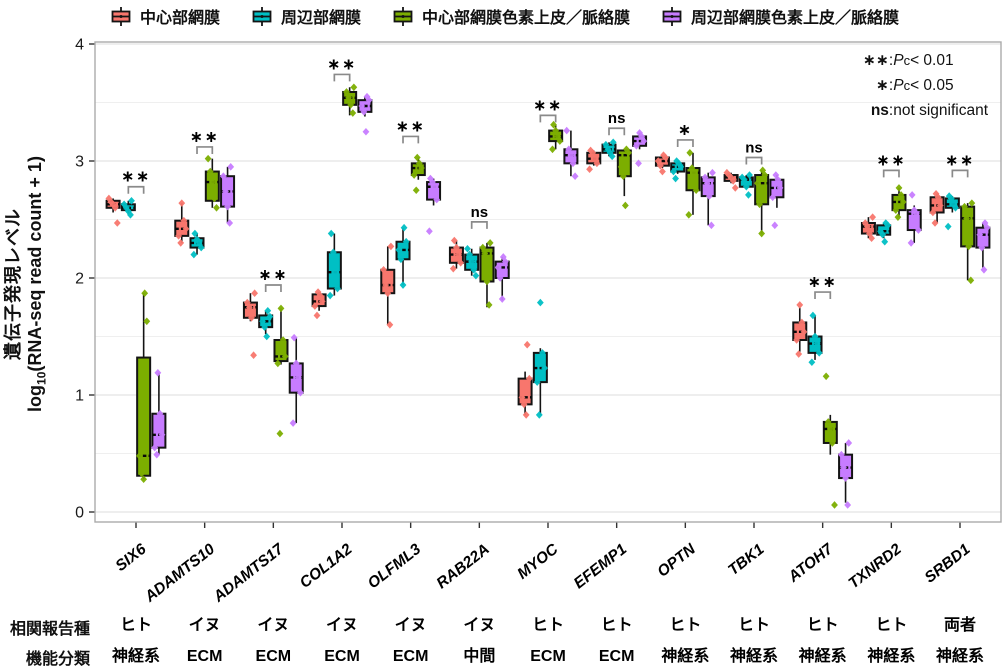 The image size is (1008, 668). Describe the element at coordinates (296, 380) in the screenshot. I see `boxplot-ADAMTS17-s3` at that location.